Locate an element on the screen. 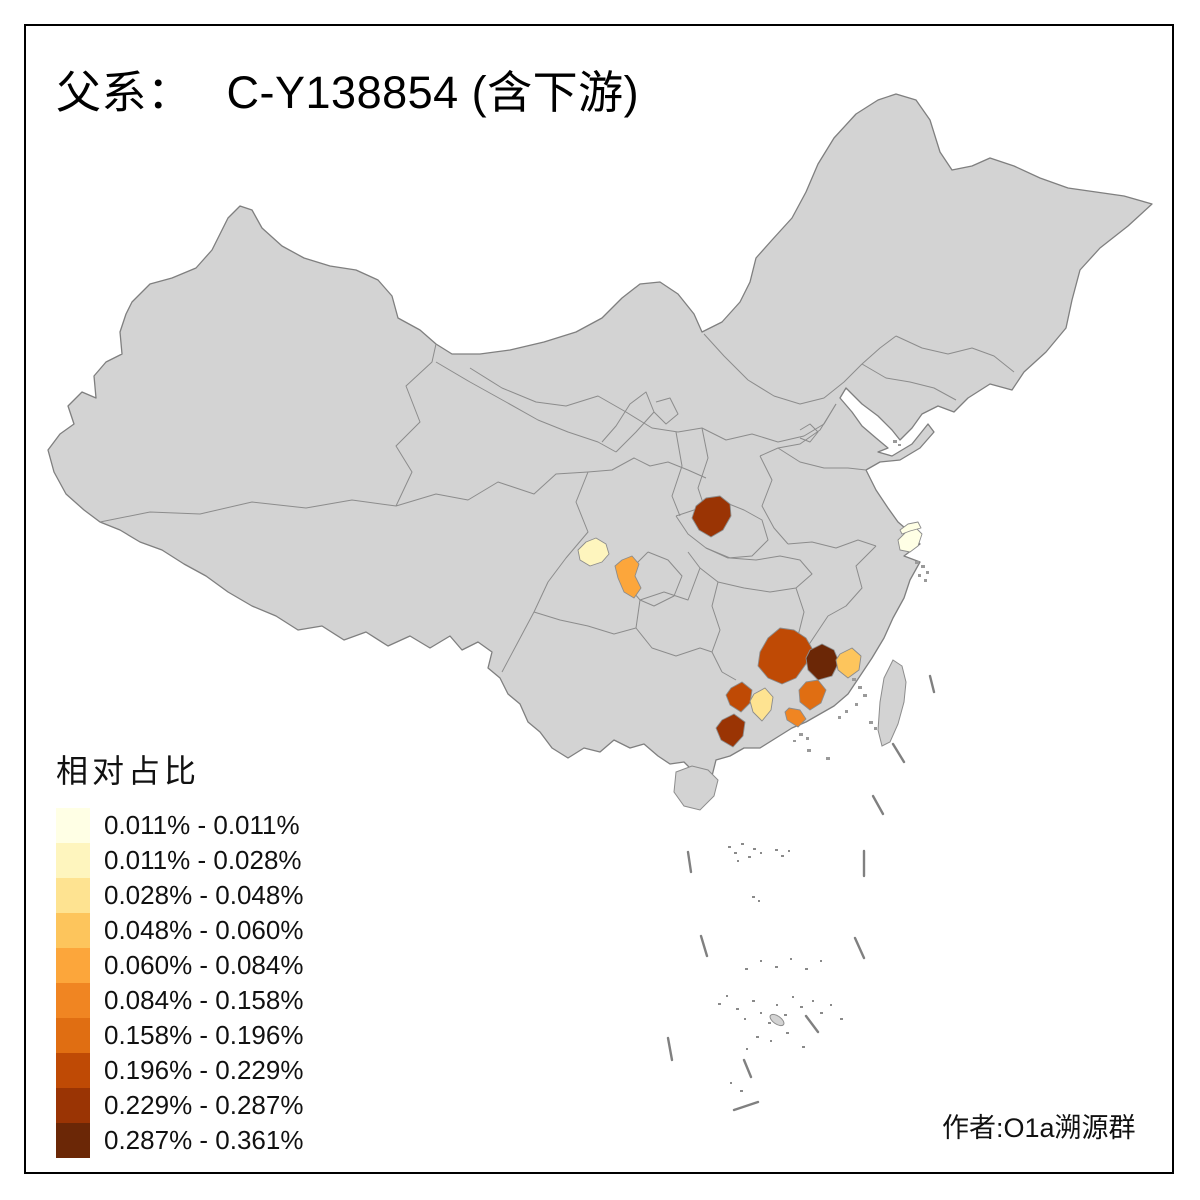  south-sea-islets is located at coordinates (780, 967).